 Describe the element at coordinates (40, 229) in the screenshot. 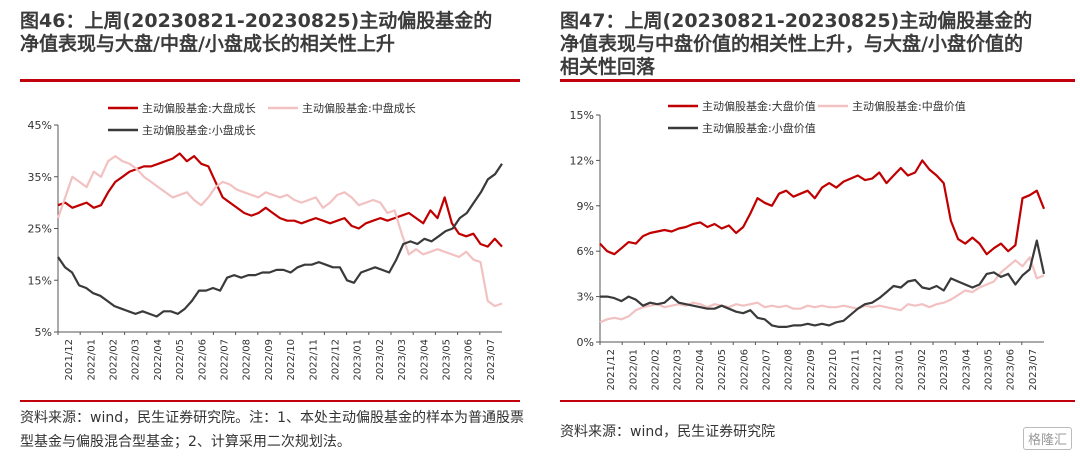

I see `y-tick-label: 25%` at that location.